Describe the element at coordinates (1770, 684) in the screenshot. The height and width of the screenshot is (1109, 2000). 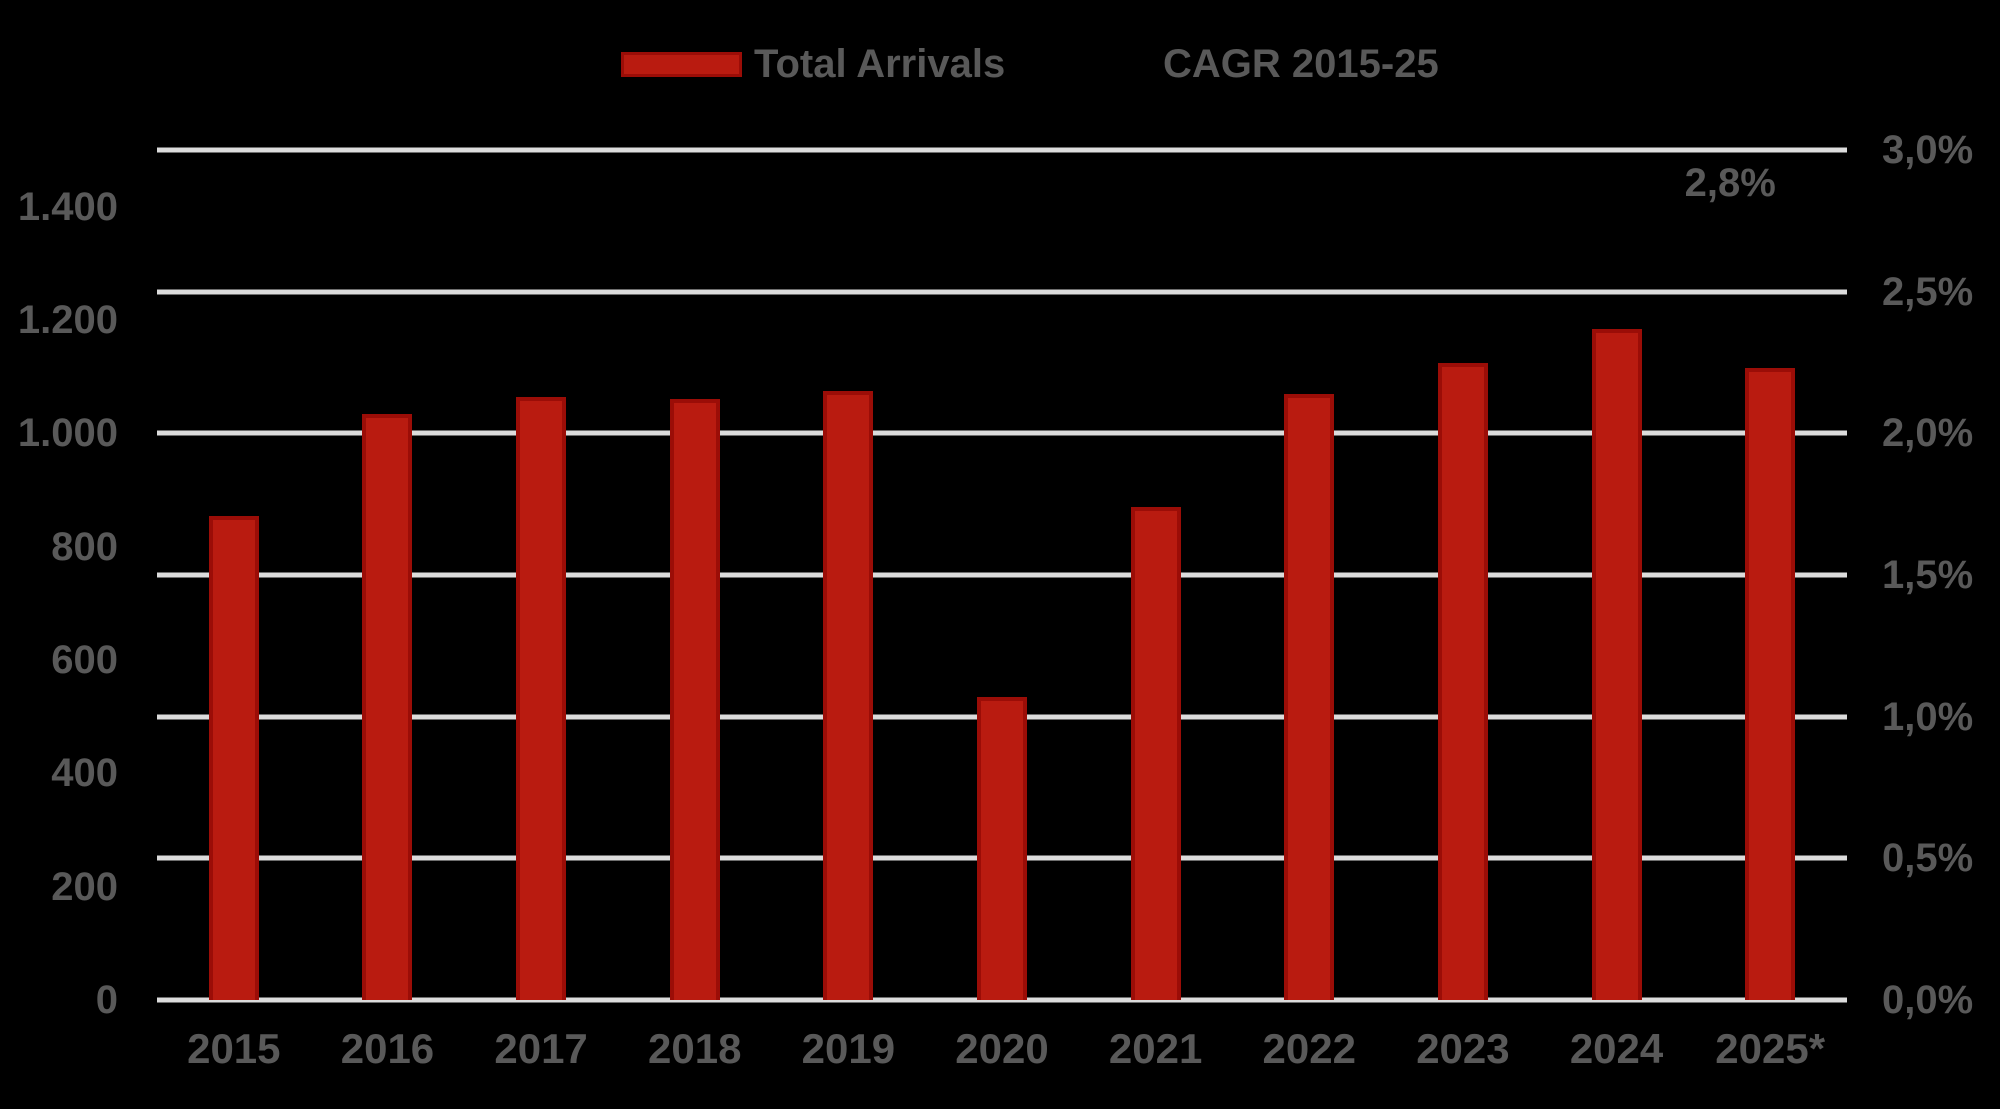
I see `bar-2025*` at that location.